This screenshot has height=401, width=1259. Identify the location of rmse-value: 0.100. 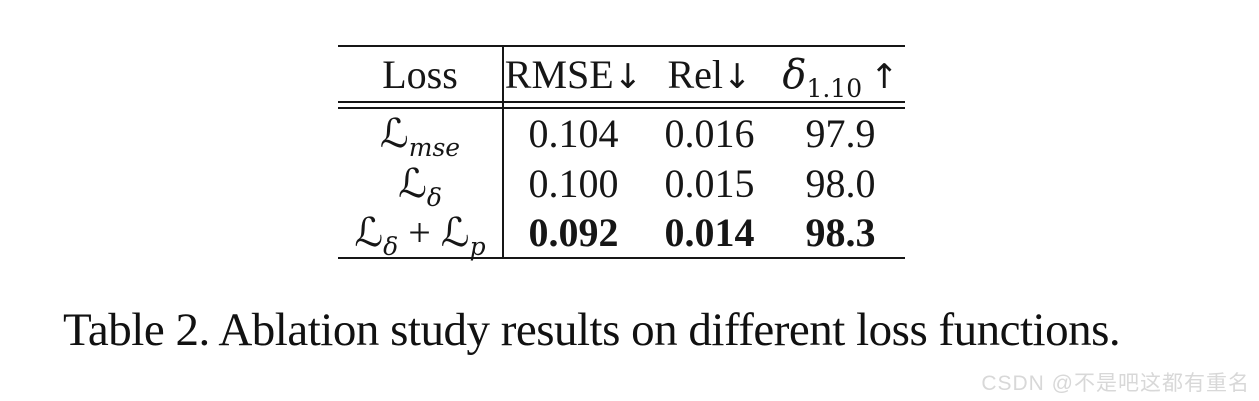
(573, 183).